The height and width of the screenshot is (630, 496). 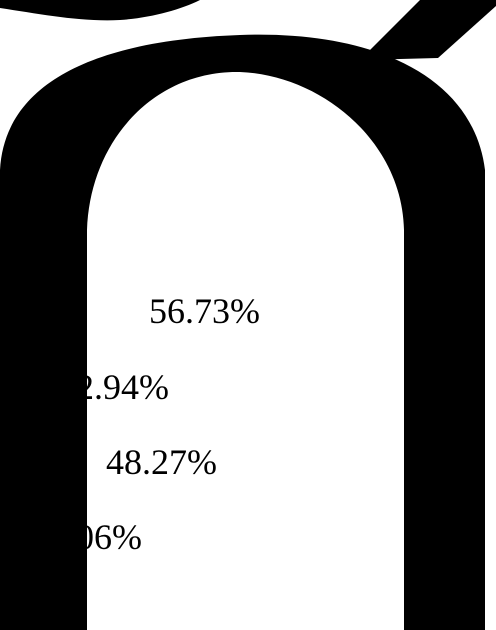 I want to click on tone-mark-icon, so click(x=428, y=30).